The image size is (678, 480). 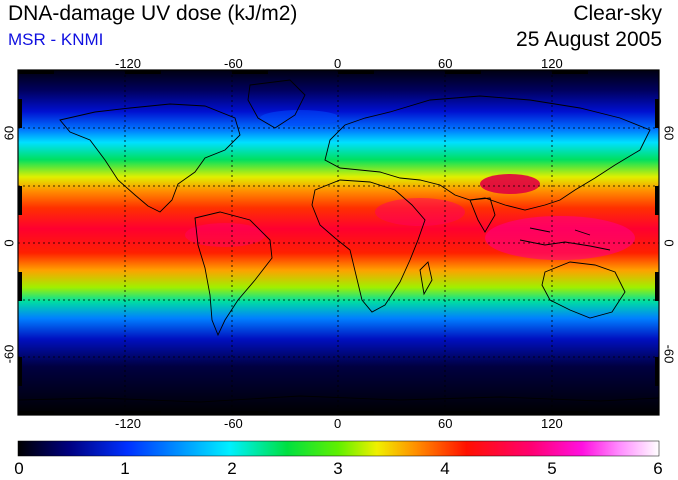 What do you see at coordinates (445, 468) in the screenshot?
I see `colorbar-label-4: 4` at bounding box center [445, 468].